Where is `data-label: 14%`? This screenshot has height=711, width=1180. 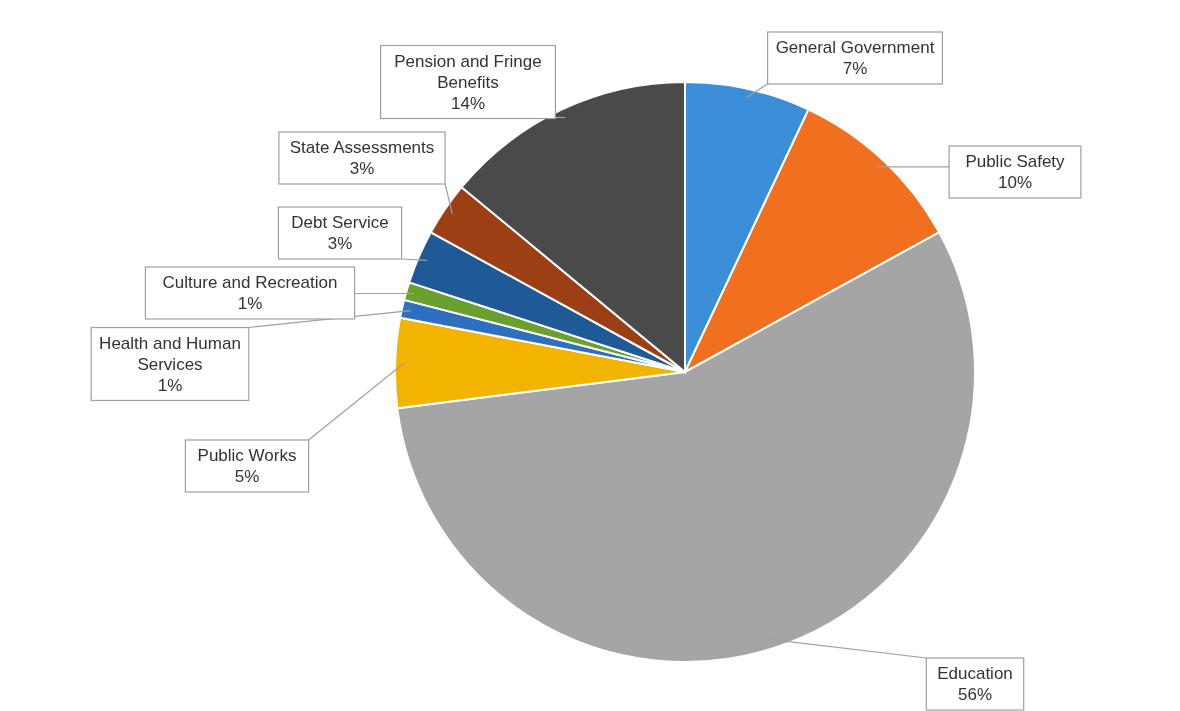 data-label: 14% is located at coordinates (468, 103).